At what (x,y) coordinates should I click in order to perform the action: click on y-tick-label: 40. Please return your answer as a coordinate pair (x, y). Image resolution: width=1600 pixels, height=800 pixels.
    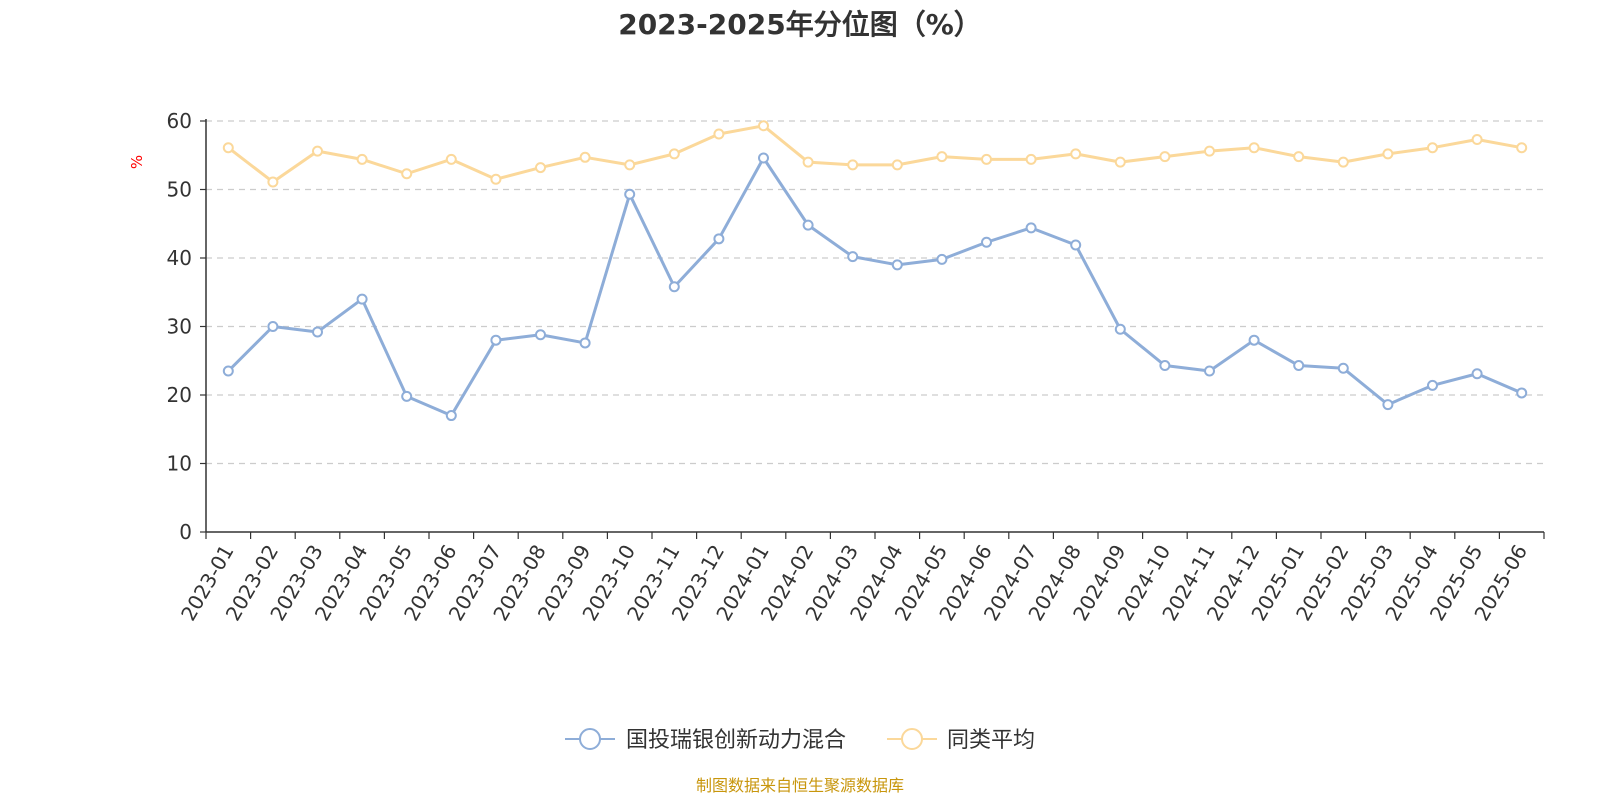
    Looking at the image, I should click on (179, 258).